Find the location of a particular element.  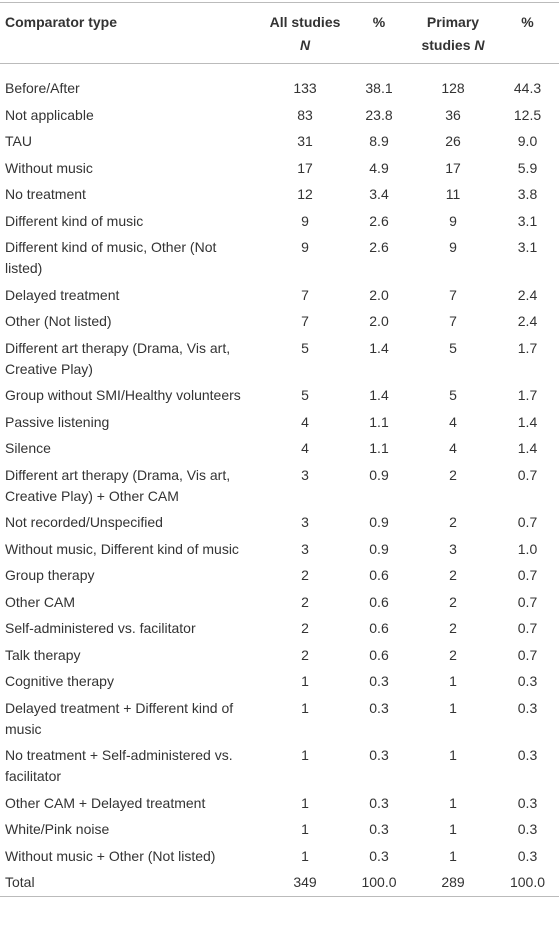

row-label: Not applicable is located at coordinates (49, 114).